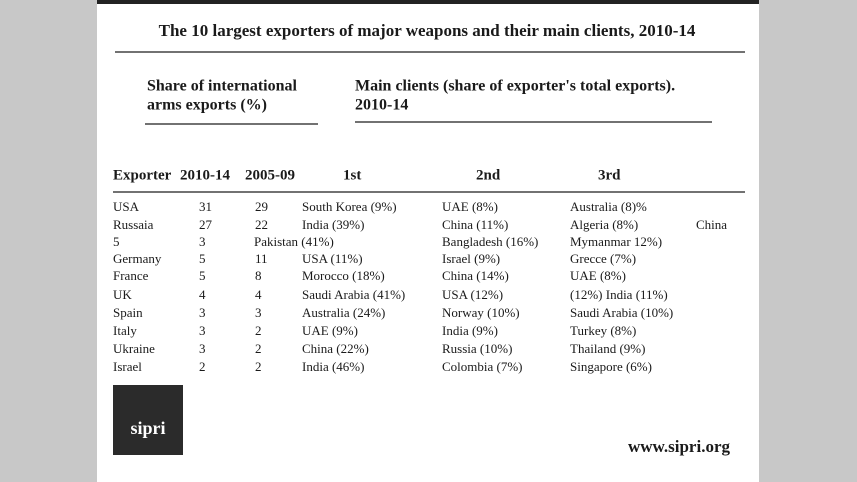  What do you see at coordinates (475, 224) in the screenshot?
I see `cell: China (11%)` at bounding box center [475, 224].